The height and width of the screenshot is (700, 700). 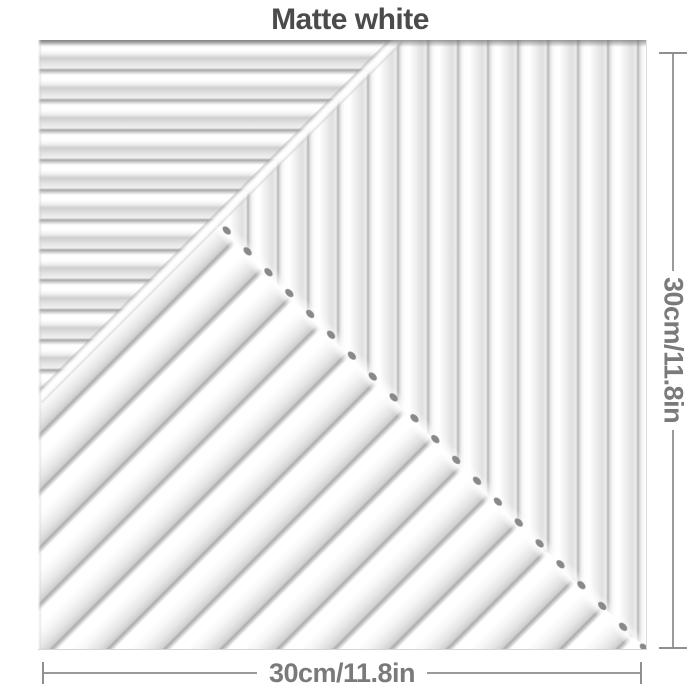 I want to click on dimension-tick-top, so click(x=673, y=53).